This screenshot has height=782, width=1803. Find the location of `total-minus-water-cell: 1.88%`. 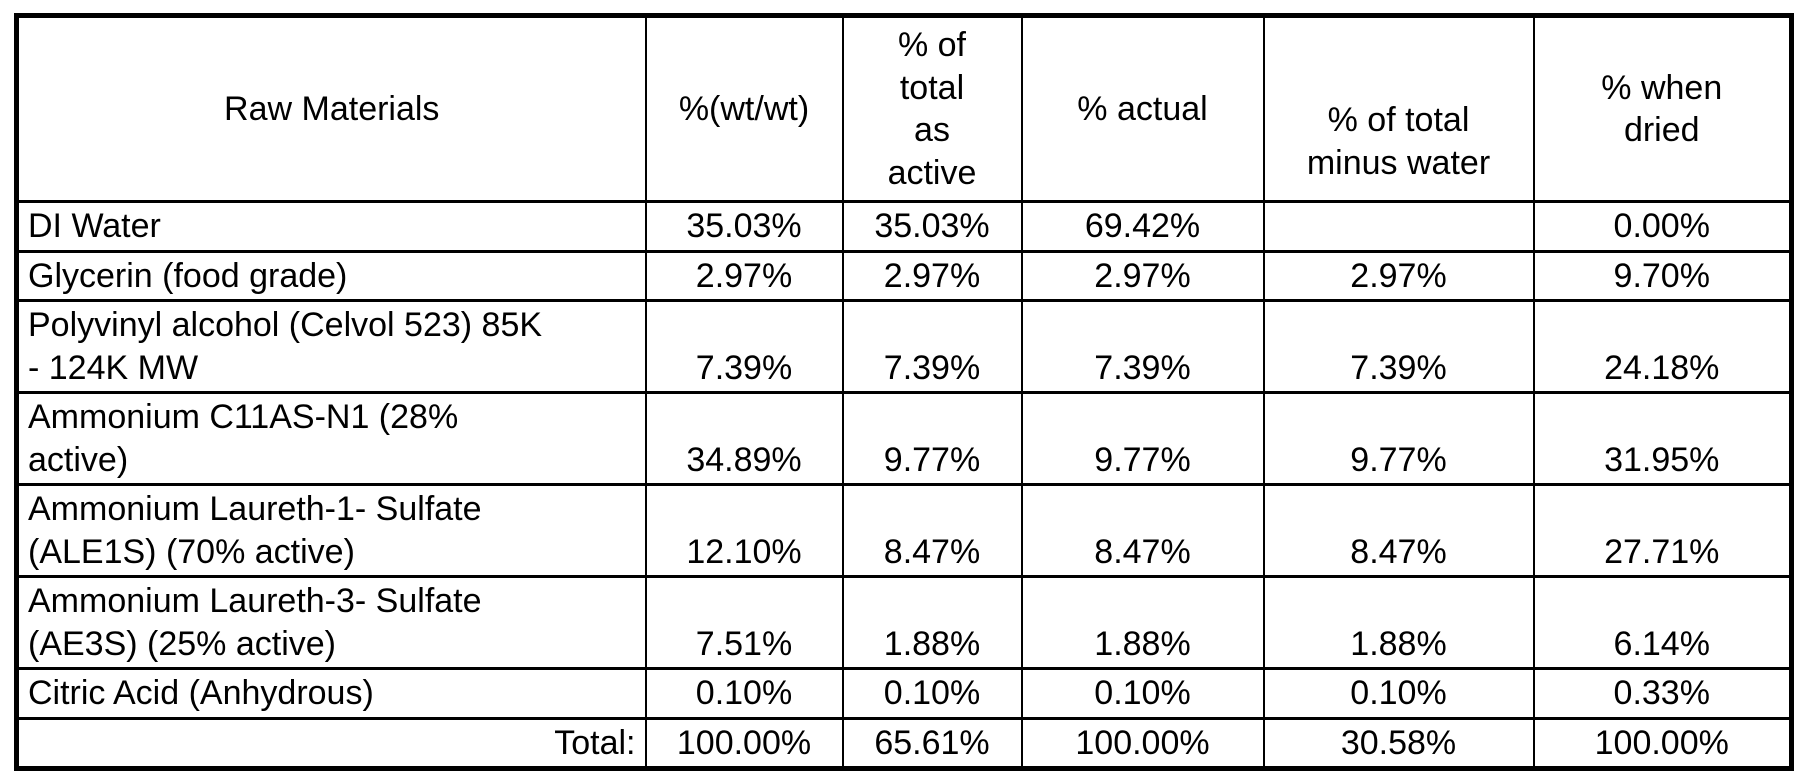

total-minus-water-cell: 1.88% is located at coordinates (1398, 622).